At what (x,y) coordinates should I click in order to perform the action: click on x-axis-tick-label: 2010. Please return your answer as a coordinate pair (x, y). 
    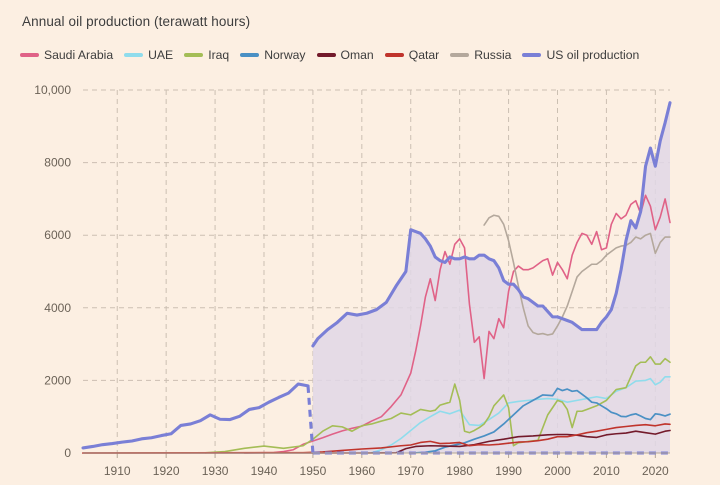
    Looking at the image, I should click on (606, 471).